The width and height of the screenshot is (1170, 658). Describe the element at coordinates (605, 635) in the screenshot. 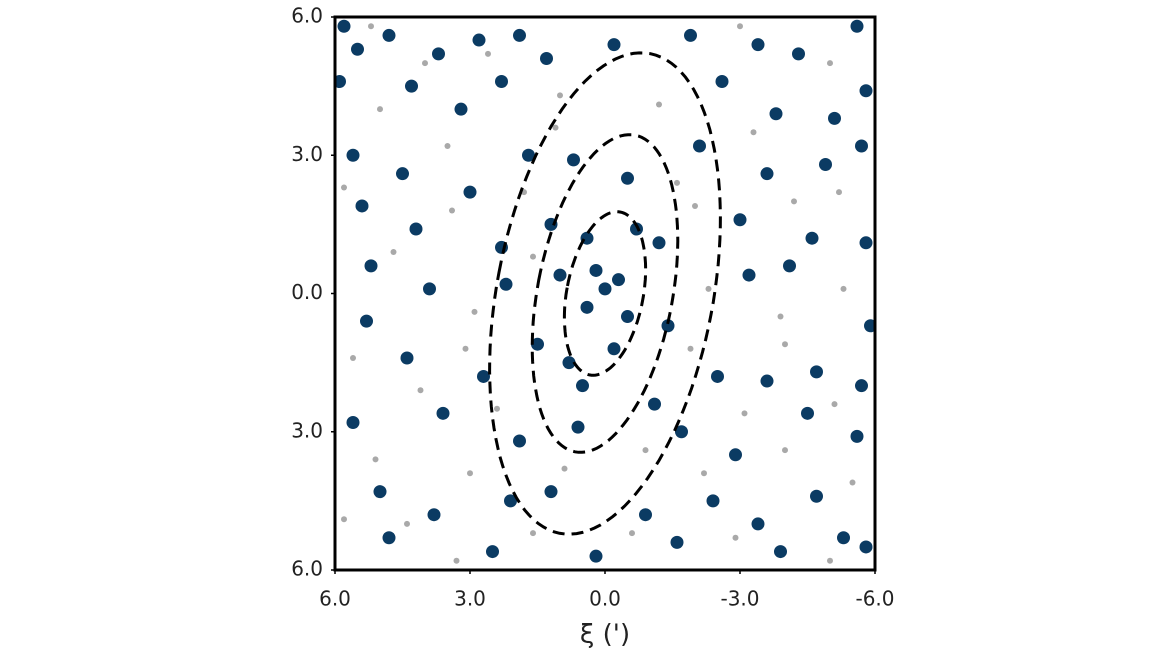

I see `x-axis-label: ξ (')` at that location.